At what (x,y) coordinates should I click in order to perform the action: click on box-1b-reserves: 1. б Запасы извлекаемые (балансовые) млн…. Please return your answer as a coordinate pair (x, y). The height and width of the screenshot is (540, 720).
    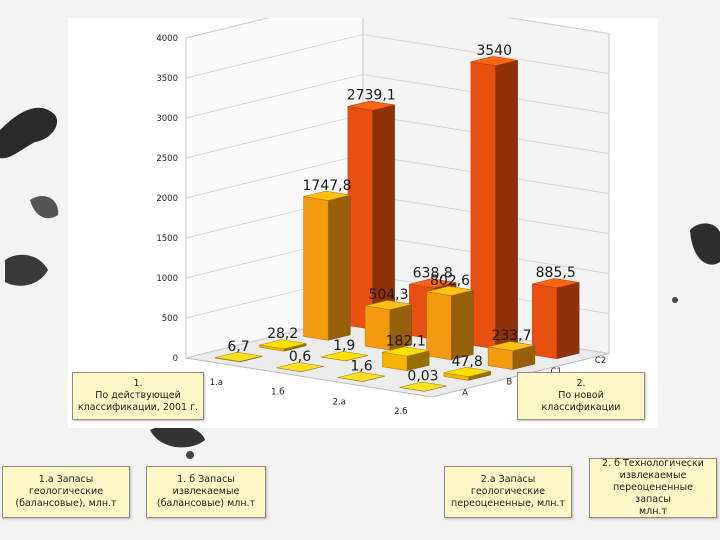
    Looking at the image, I should click on (206, 492).